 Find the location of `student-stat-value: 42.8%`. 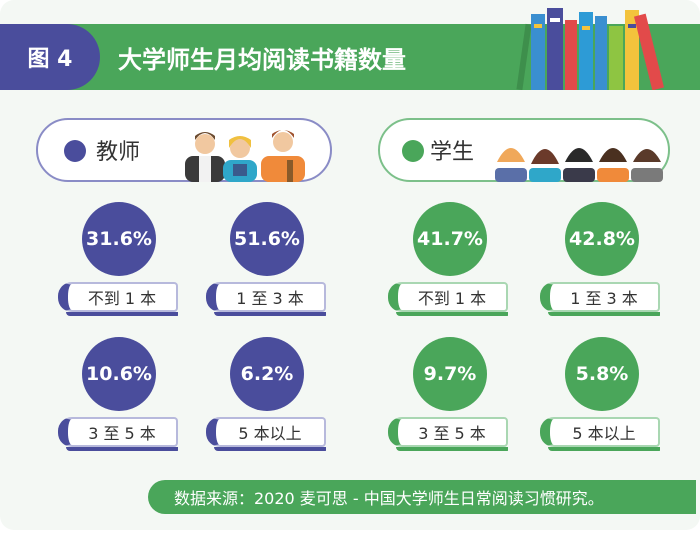

student-stat-value: 42.8% is located at coordinates (602, 239).